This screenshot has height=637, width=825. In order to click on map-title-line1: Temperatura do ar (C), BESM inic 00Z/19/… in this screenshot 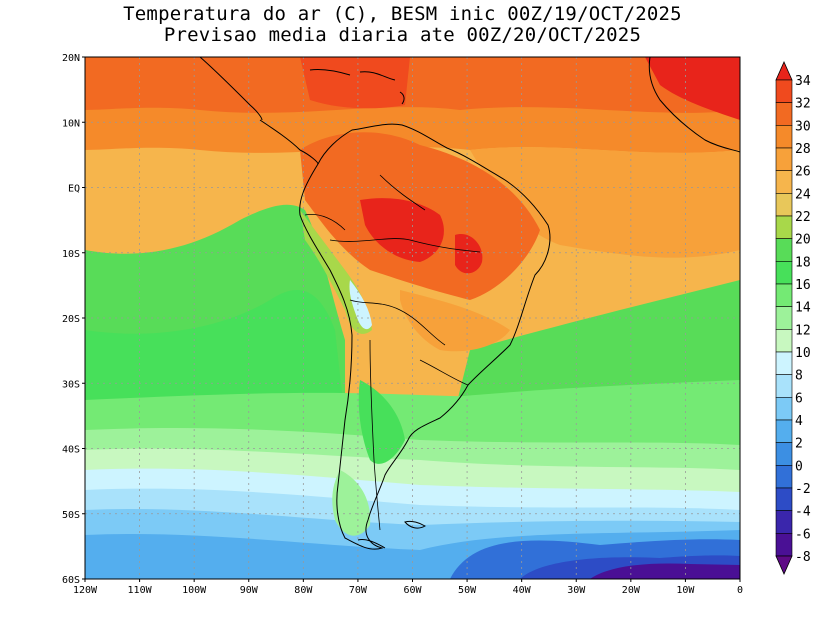, I will do `click(402, 14)`.